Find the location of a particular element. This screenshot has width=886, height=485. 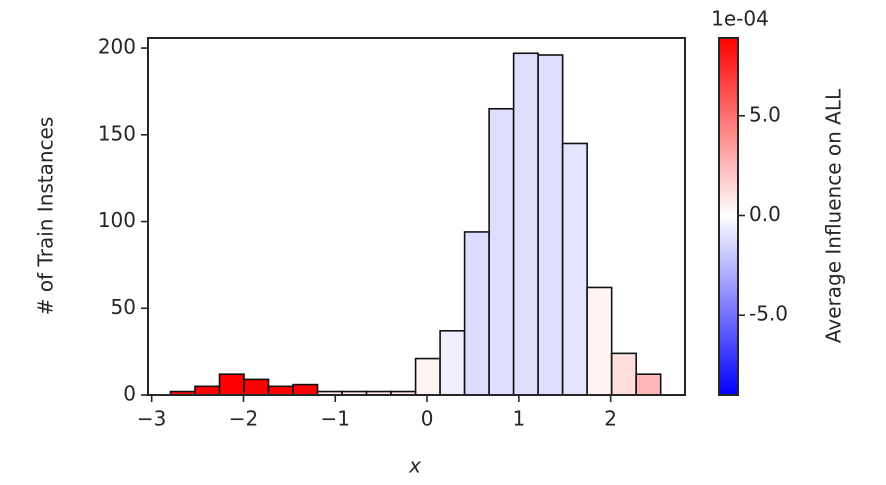

colorbar is located at coordinates (728, 216).